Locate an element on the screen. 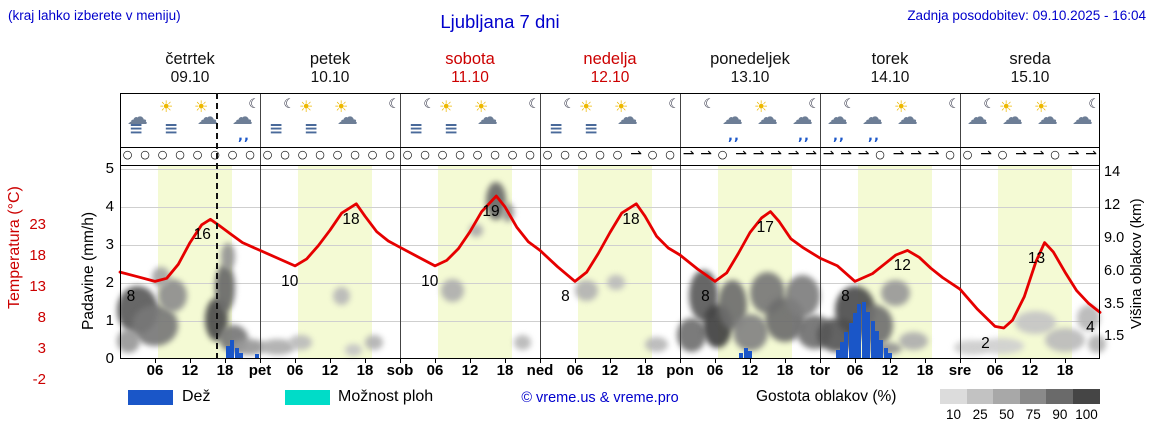 The image size is (1152, 443). day-name: ponedeljek is located at coordinates (750, 59).